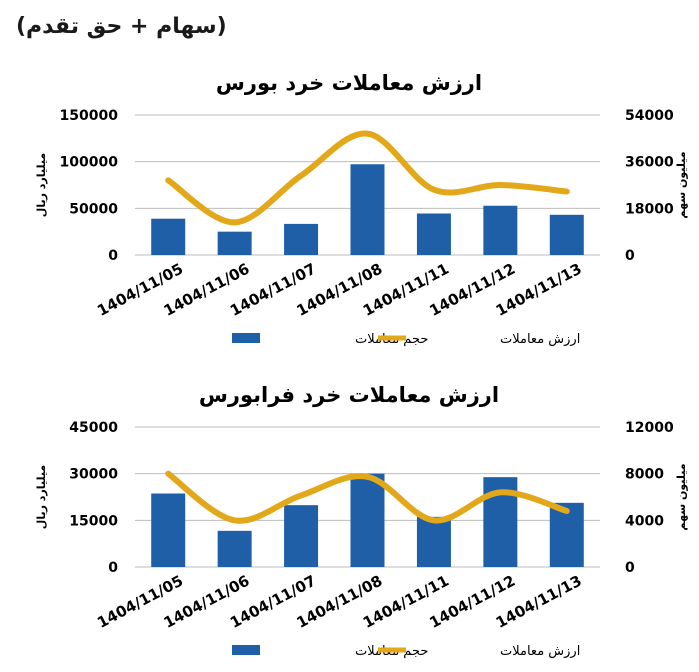 Image resolution: width=699 pixels, height=672 pixels. What do you see at coordinates (649, 209) in the screenshot?
I see `y-right-tick-label: 18000` at bounding box center [649, 209].